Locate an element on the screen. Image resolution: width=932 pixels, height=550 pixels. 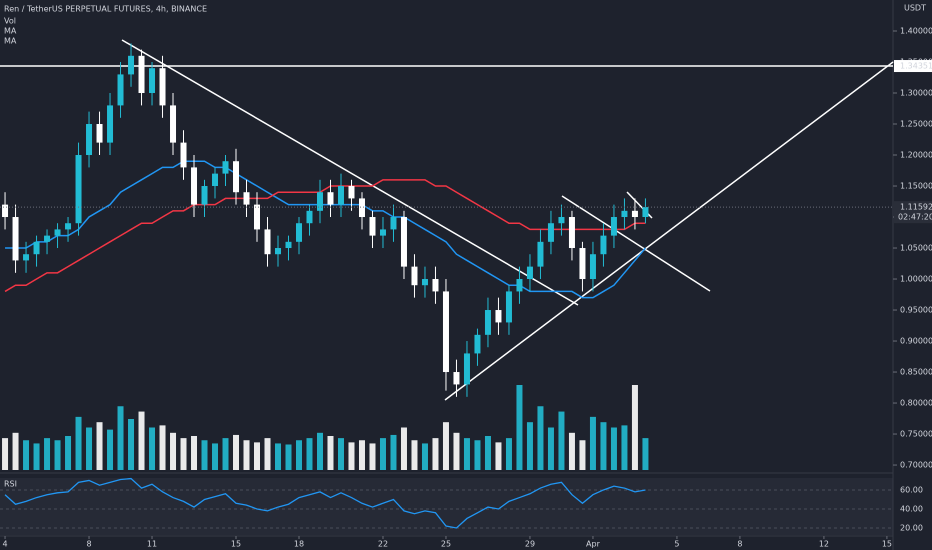
countdown: 02:47:20 is located at coordinates (915, 217).